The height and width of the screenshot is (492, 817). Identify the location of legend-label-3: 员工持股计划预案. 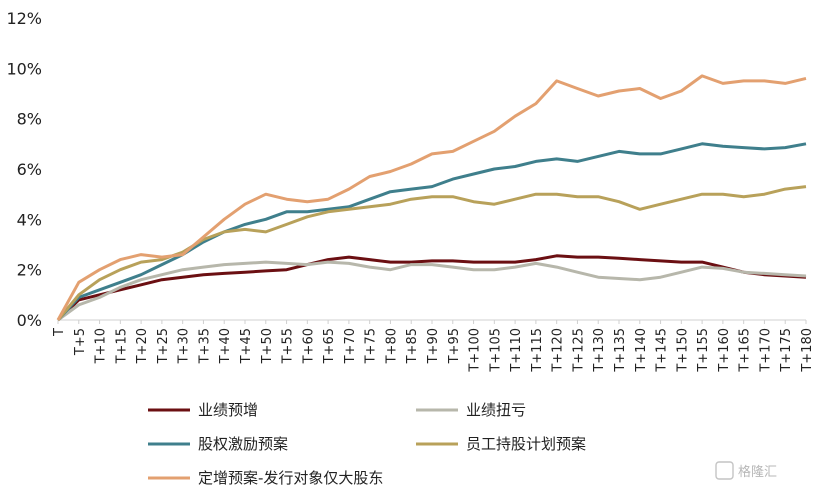
(526, 444).